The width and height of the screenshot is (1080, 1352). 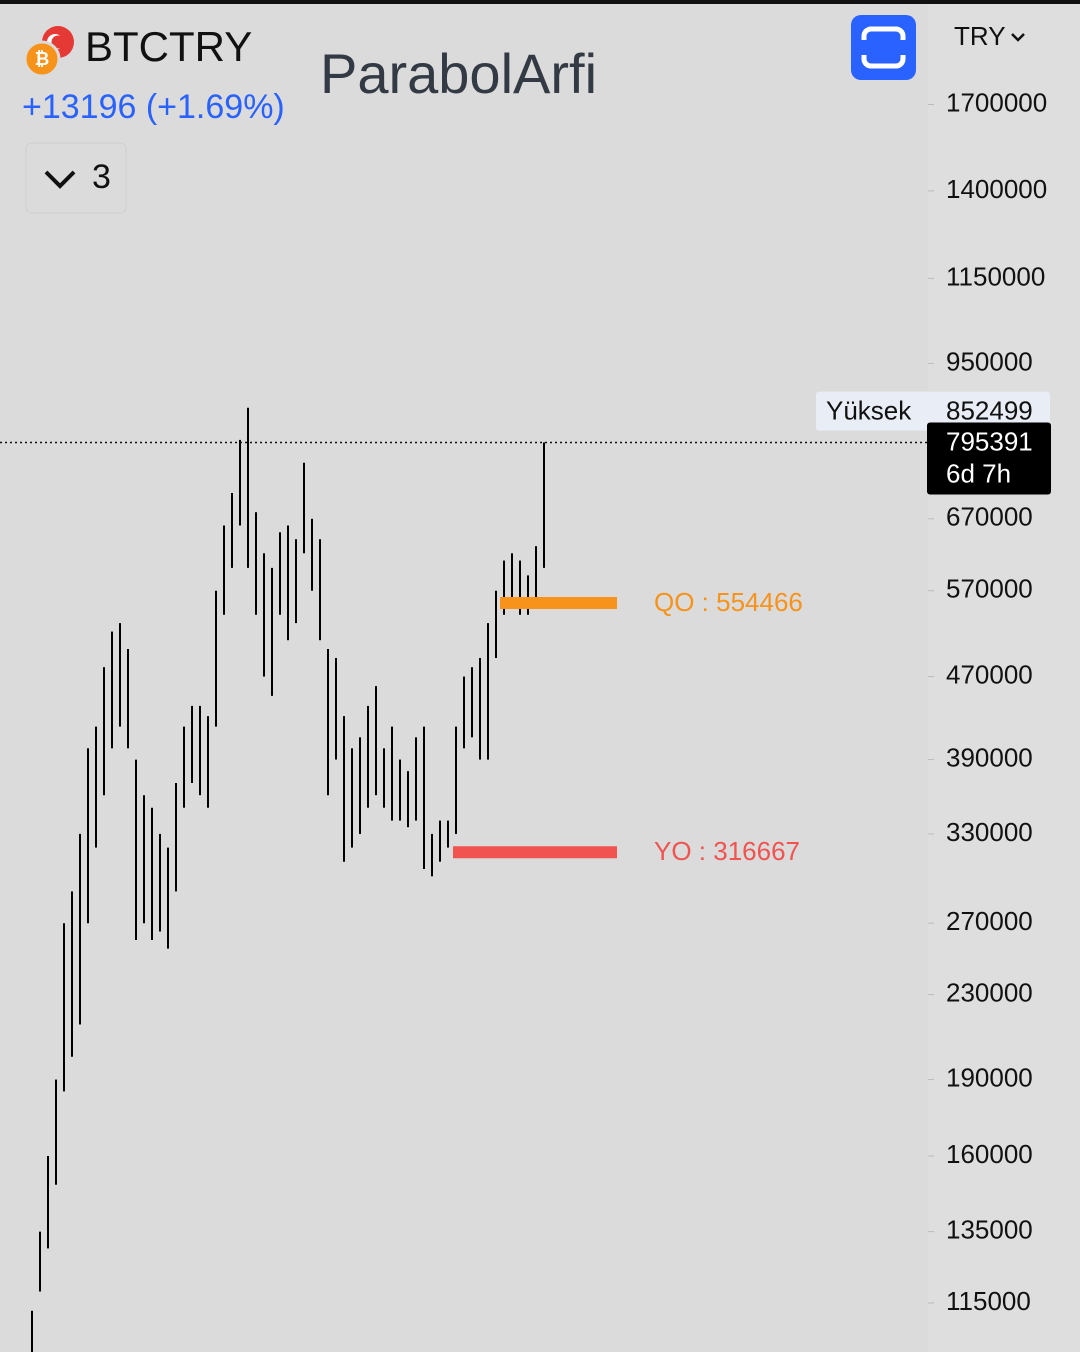 What do you see at coordinates (869, 410) in the screenshot?
I see `high-marker-label: Yüksek` at bounding box center [869, 410].